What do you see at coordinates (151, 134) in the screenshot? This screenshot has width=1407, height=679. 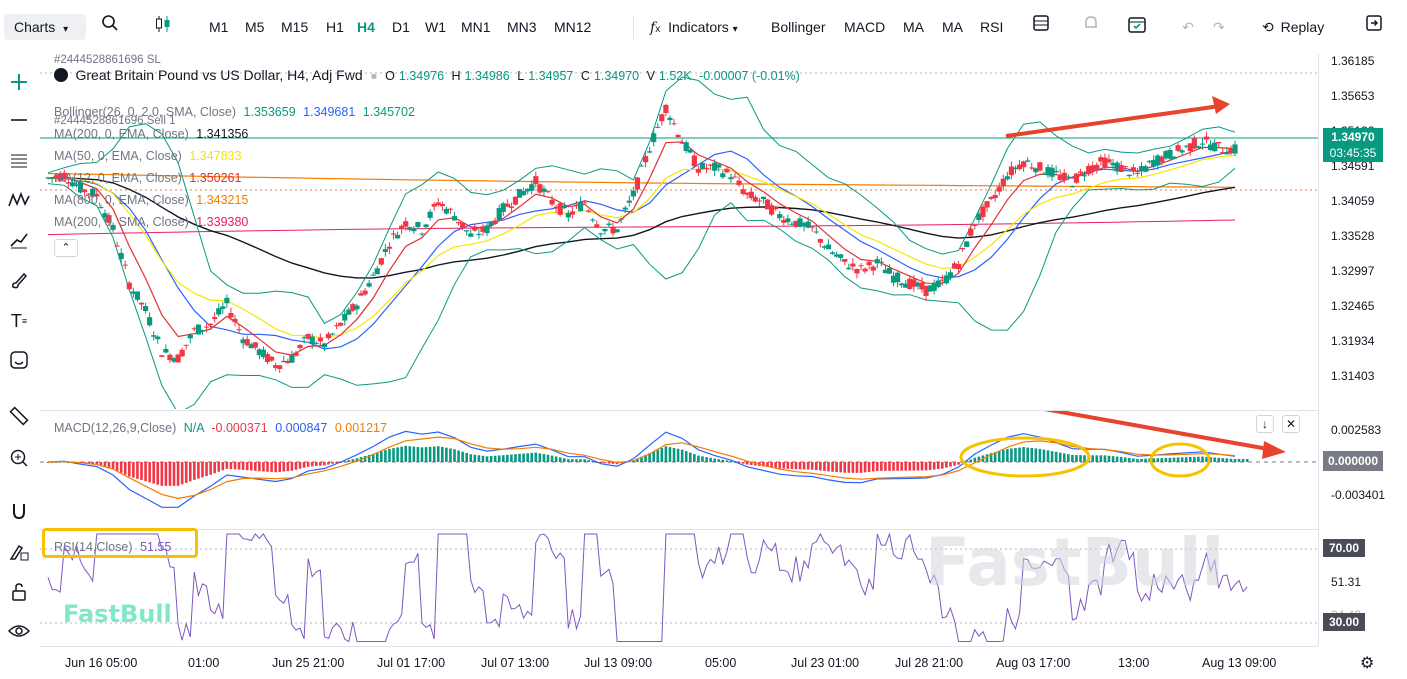 I see `indicator-ma200-ema: MA(200, 0, EMA, Close) 1.341356` at bounding box center [151, 134].